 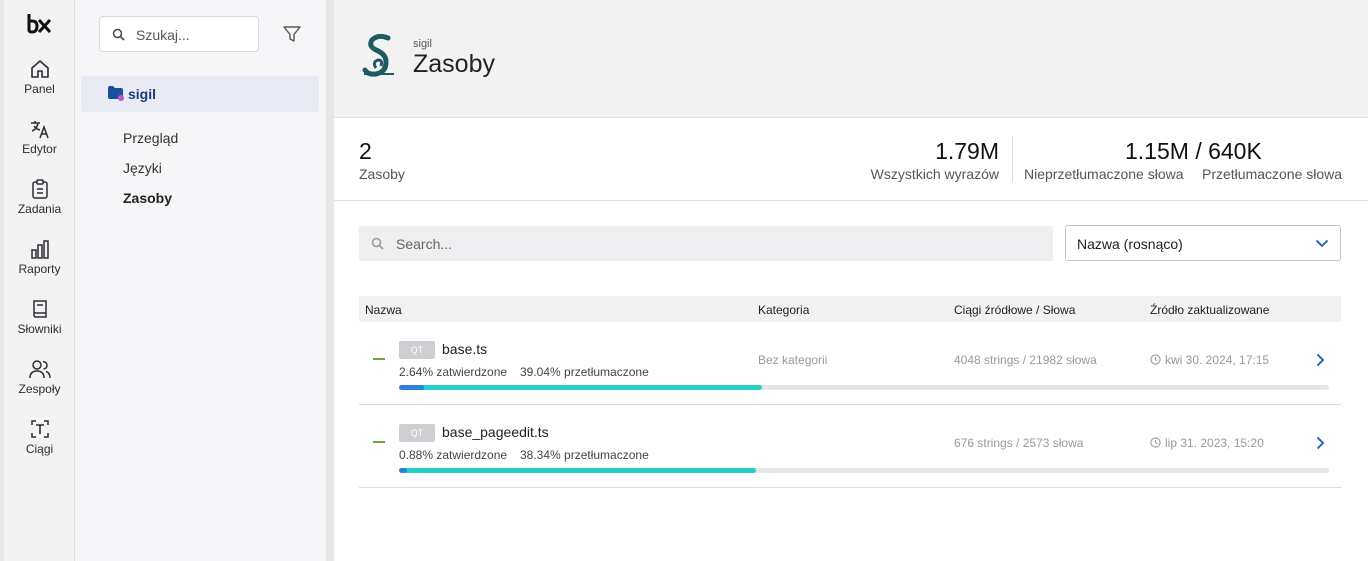 I want to click on rail-item-edytor: Edytor, so click(x=39, y=137).